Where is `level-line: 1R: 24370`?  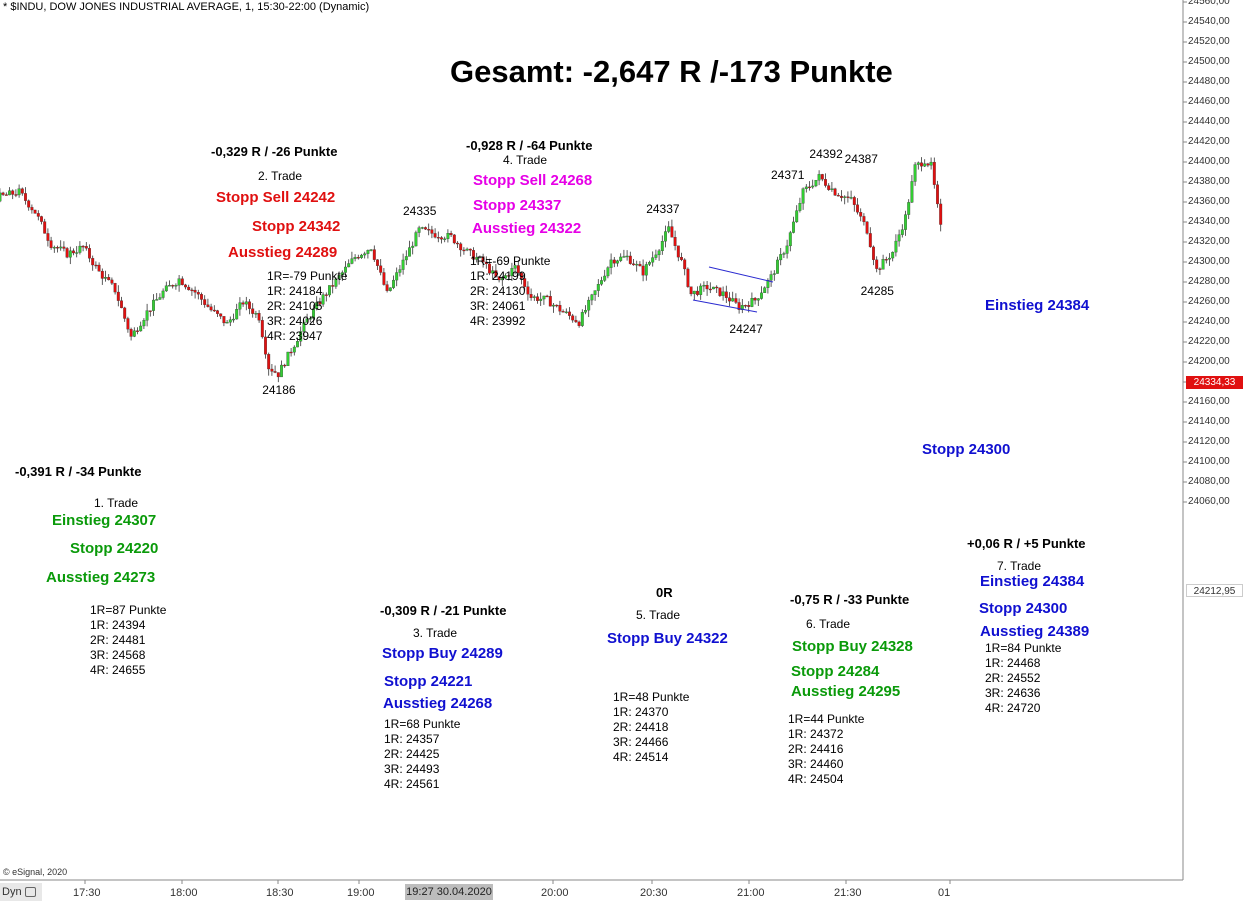
level-line: 1R: 24370 is located at coordinates (641, 712).